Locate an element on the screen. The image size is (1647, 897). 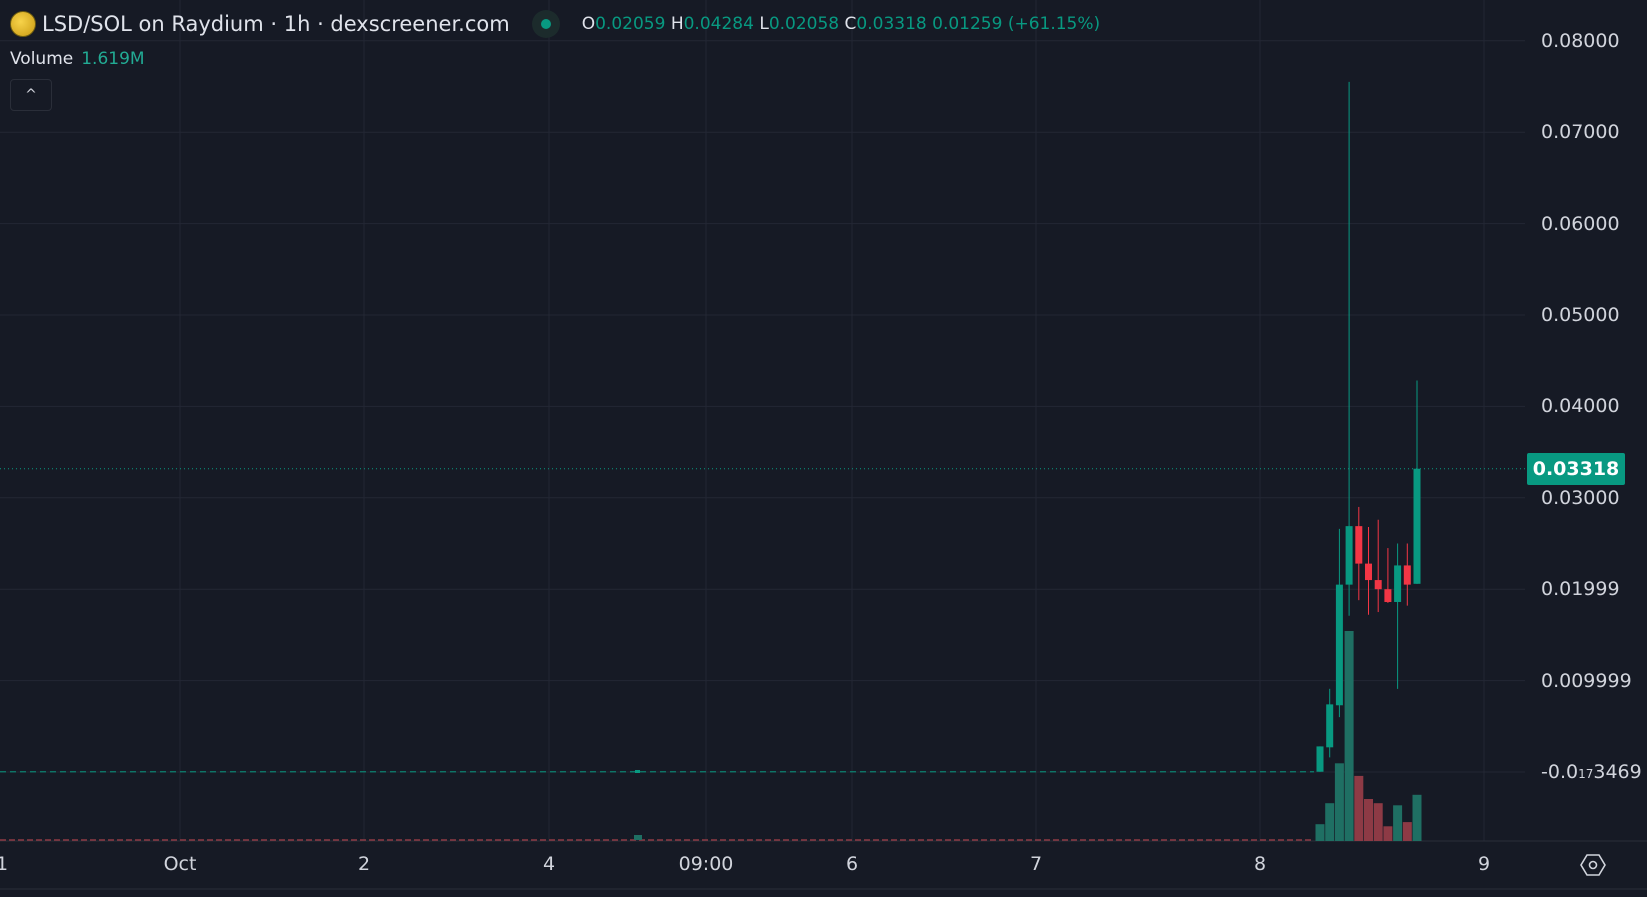
chevron-up-icon: ^ is located at coordinates (31, 95).